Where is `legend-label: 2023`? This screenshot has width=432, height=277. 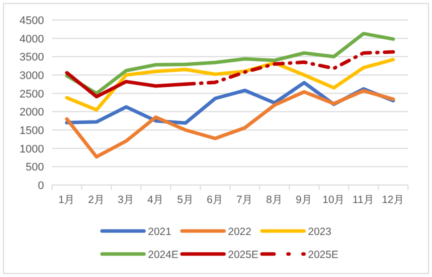
legend-label: 2023 is located at coordinates (320, 232).